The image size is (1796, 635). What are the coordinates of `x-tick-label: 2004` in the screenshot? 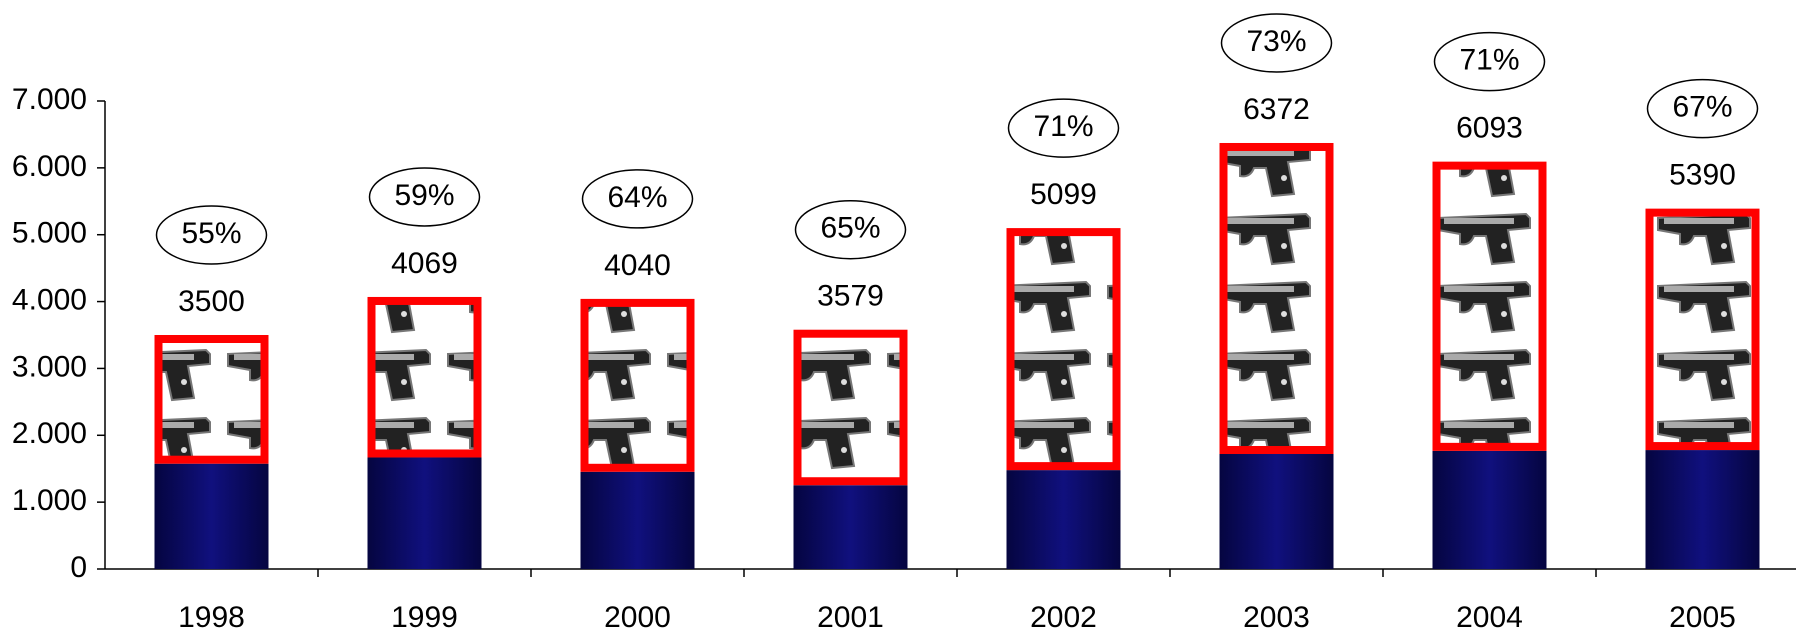 It's located at (1489, 617).